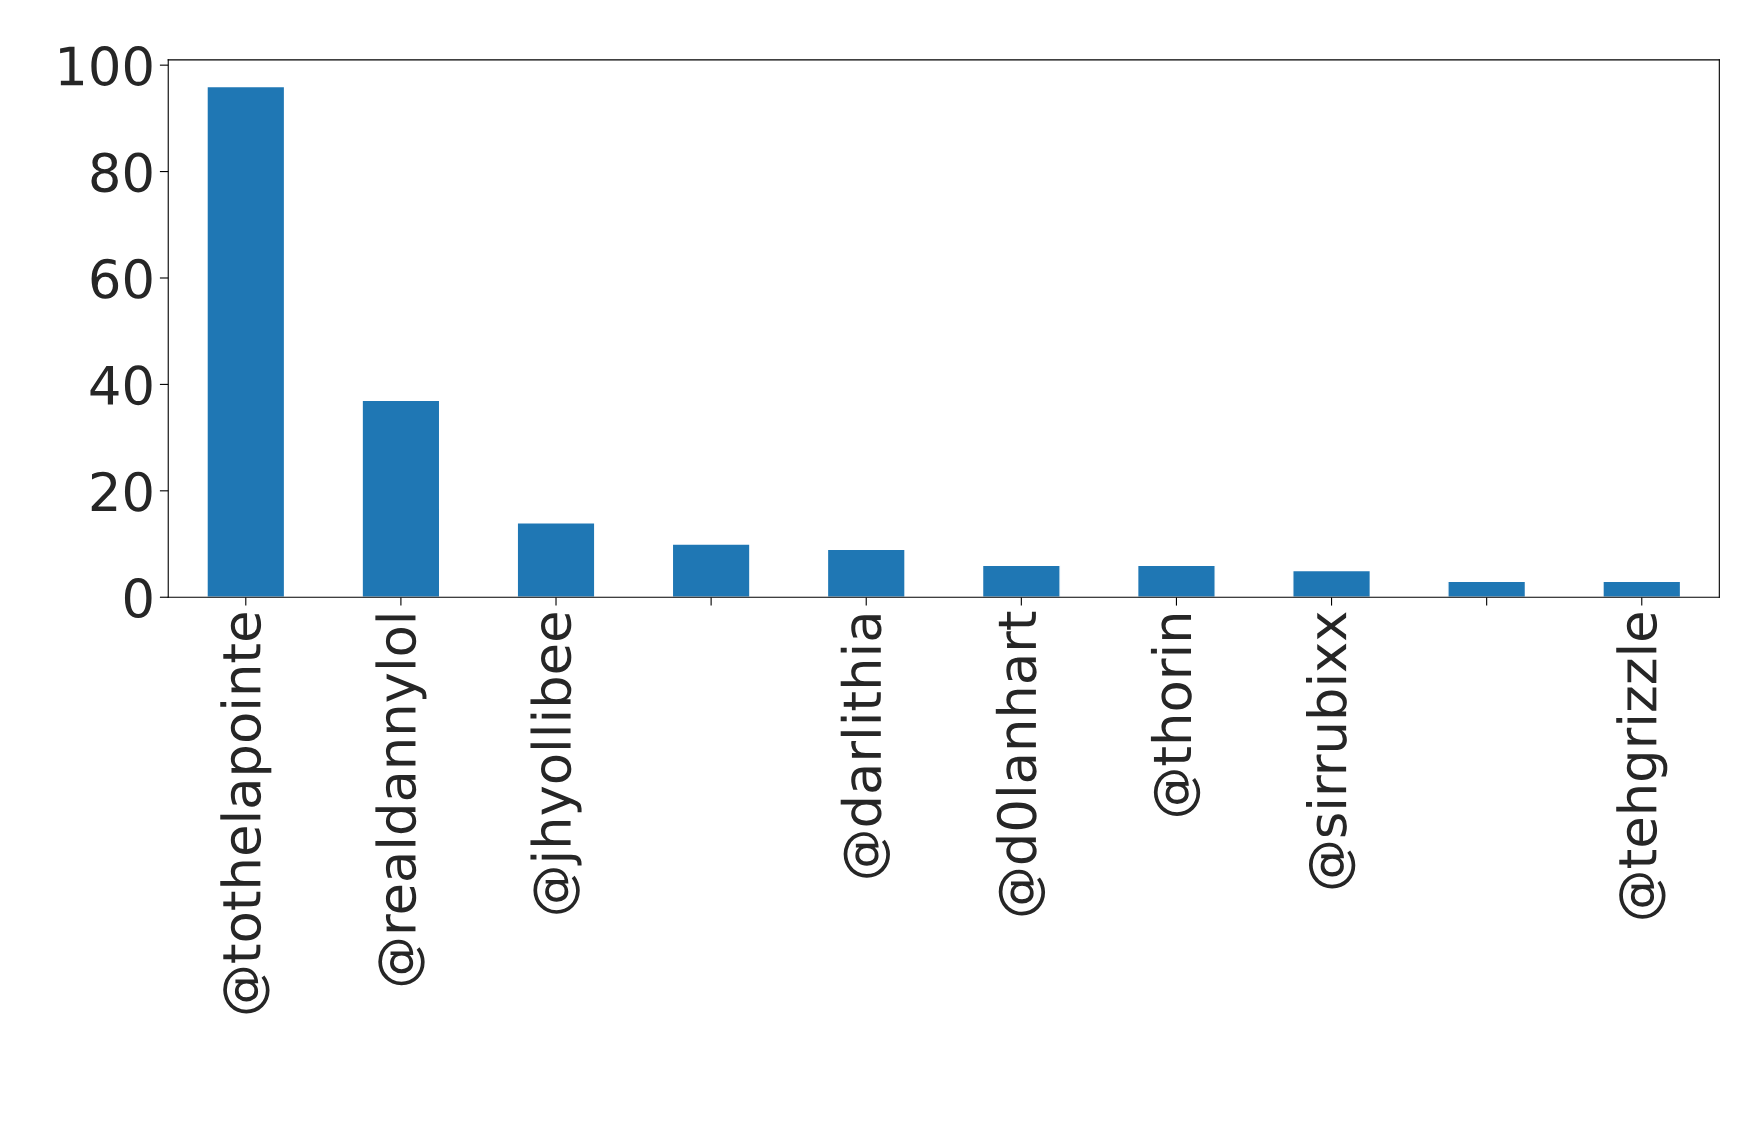  Describe the element at coordinates (106, 66) in the screenshot. I see `y-tick-label: 100` at that location.